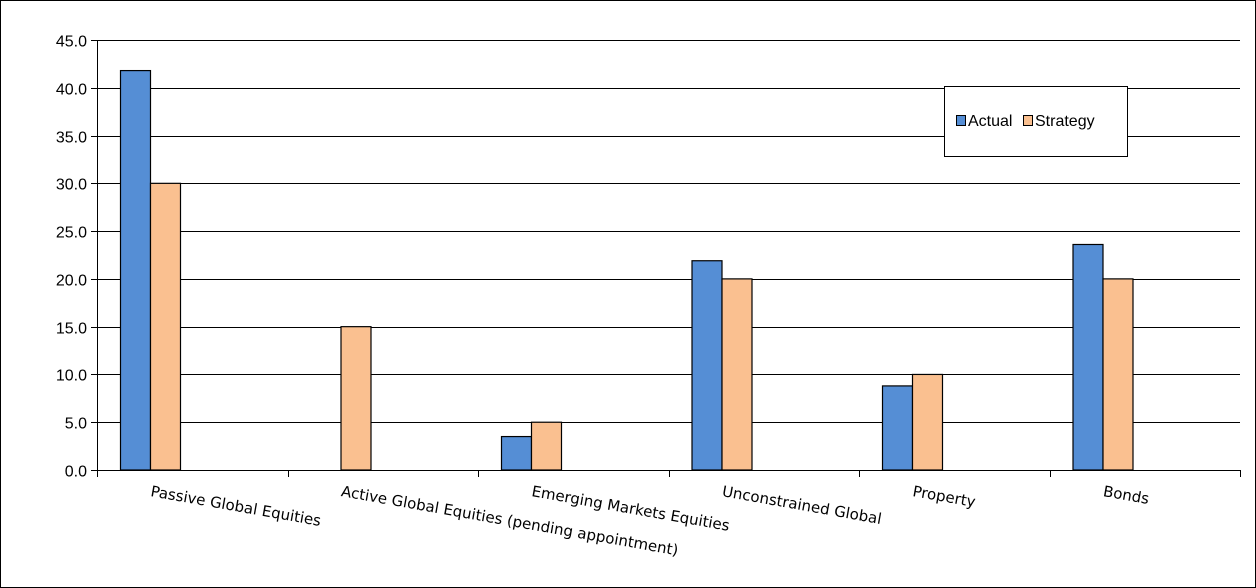 The width and height of the screenshot is (1256, 588). What do you see at coordinates (1028, 120) in the screenshot?
I see `legend-swatch-strategy` at bounding box center [1028, 120].